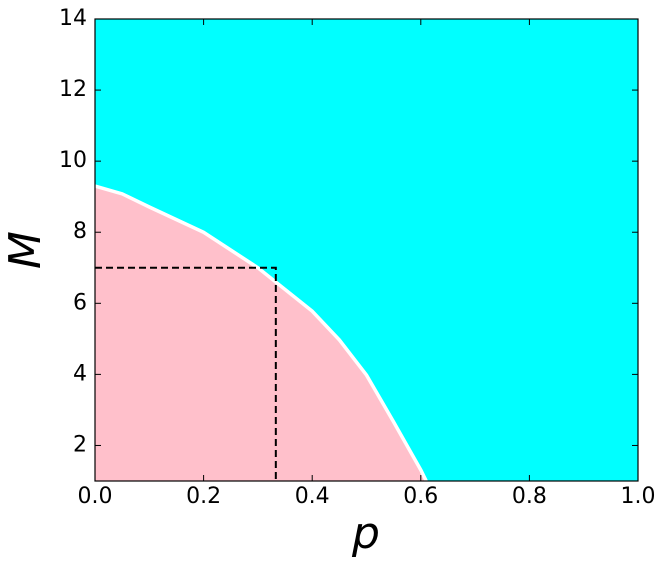  What do you see at coordinates (73, 160) in the screenshot?
I see `y-tick-label: 10` at bounding box center [73, 160].